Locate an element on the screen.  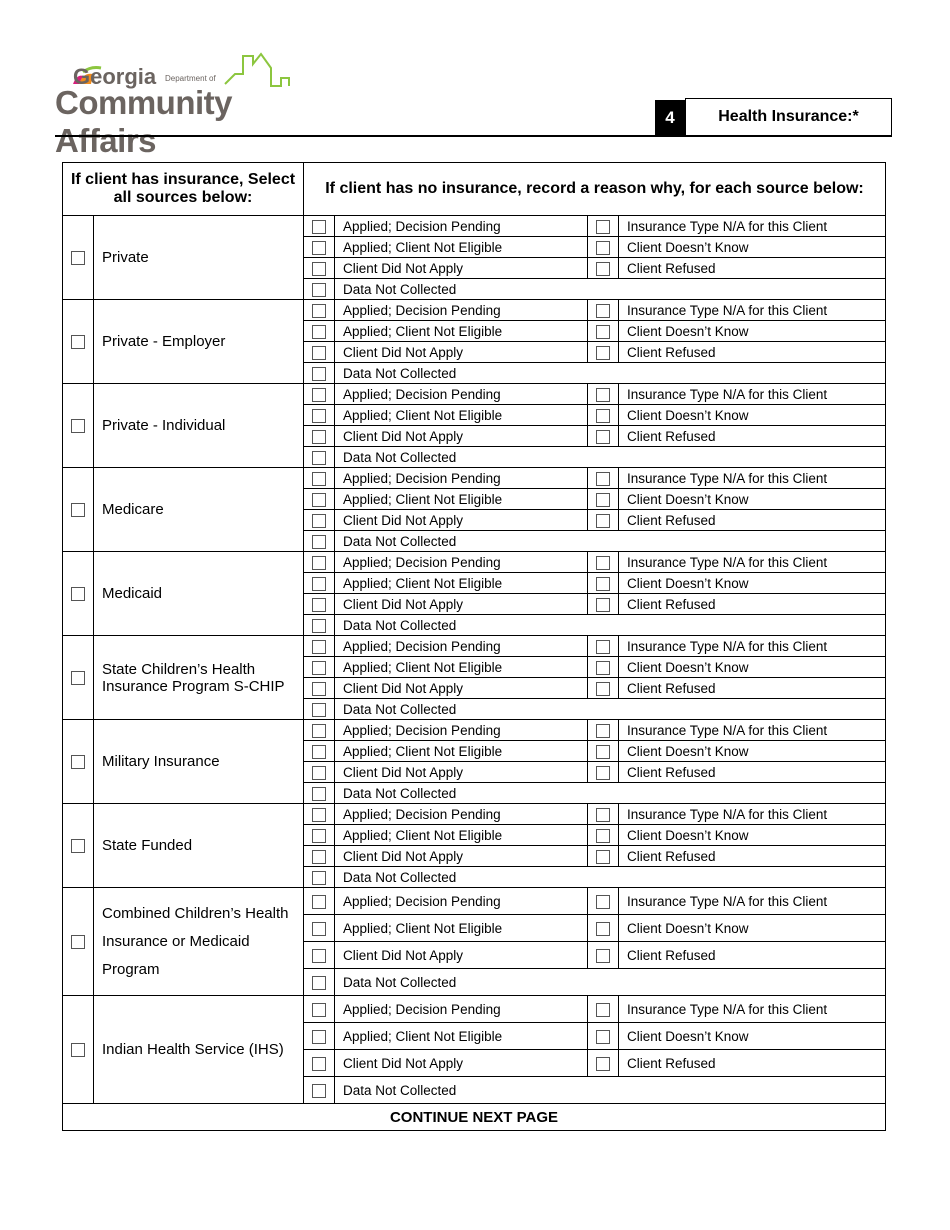
source-checkbox-private-employer is located at coordinates (78, 342).